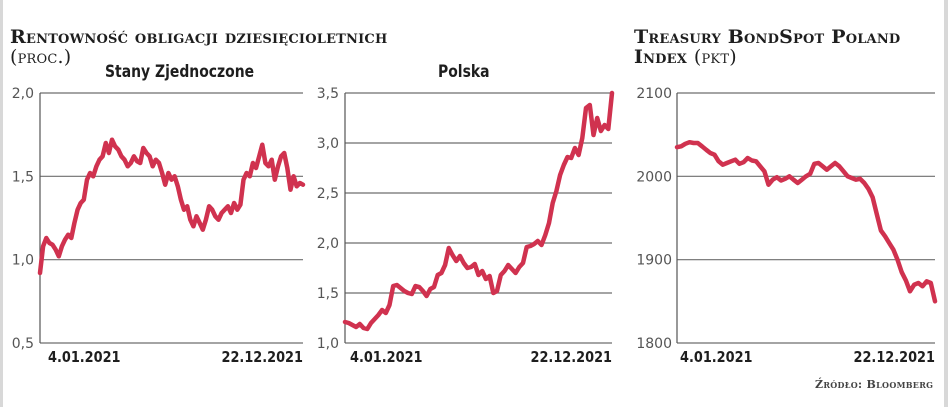  Describe the element at coordinates (654, 177) in the screenshot. I see `y-tick-label: 2000` at that location.